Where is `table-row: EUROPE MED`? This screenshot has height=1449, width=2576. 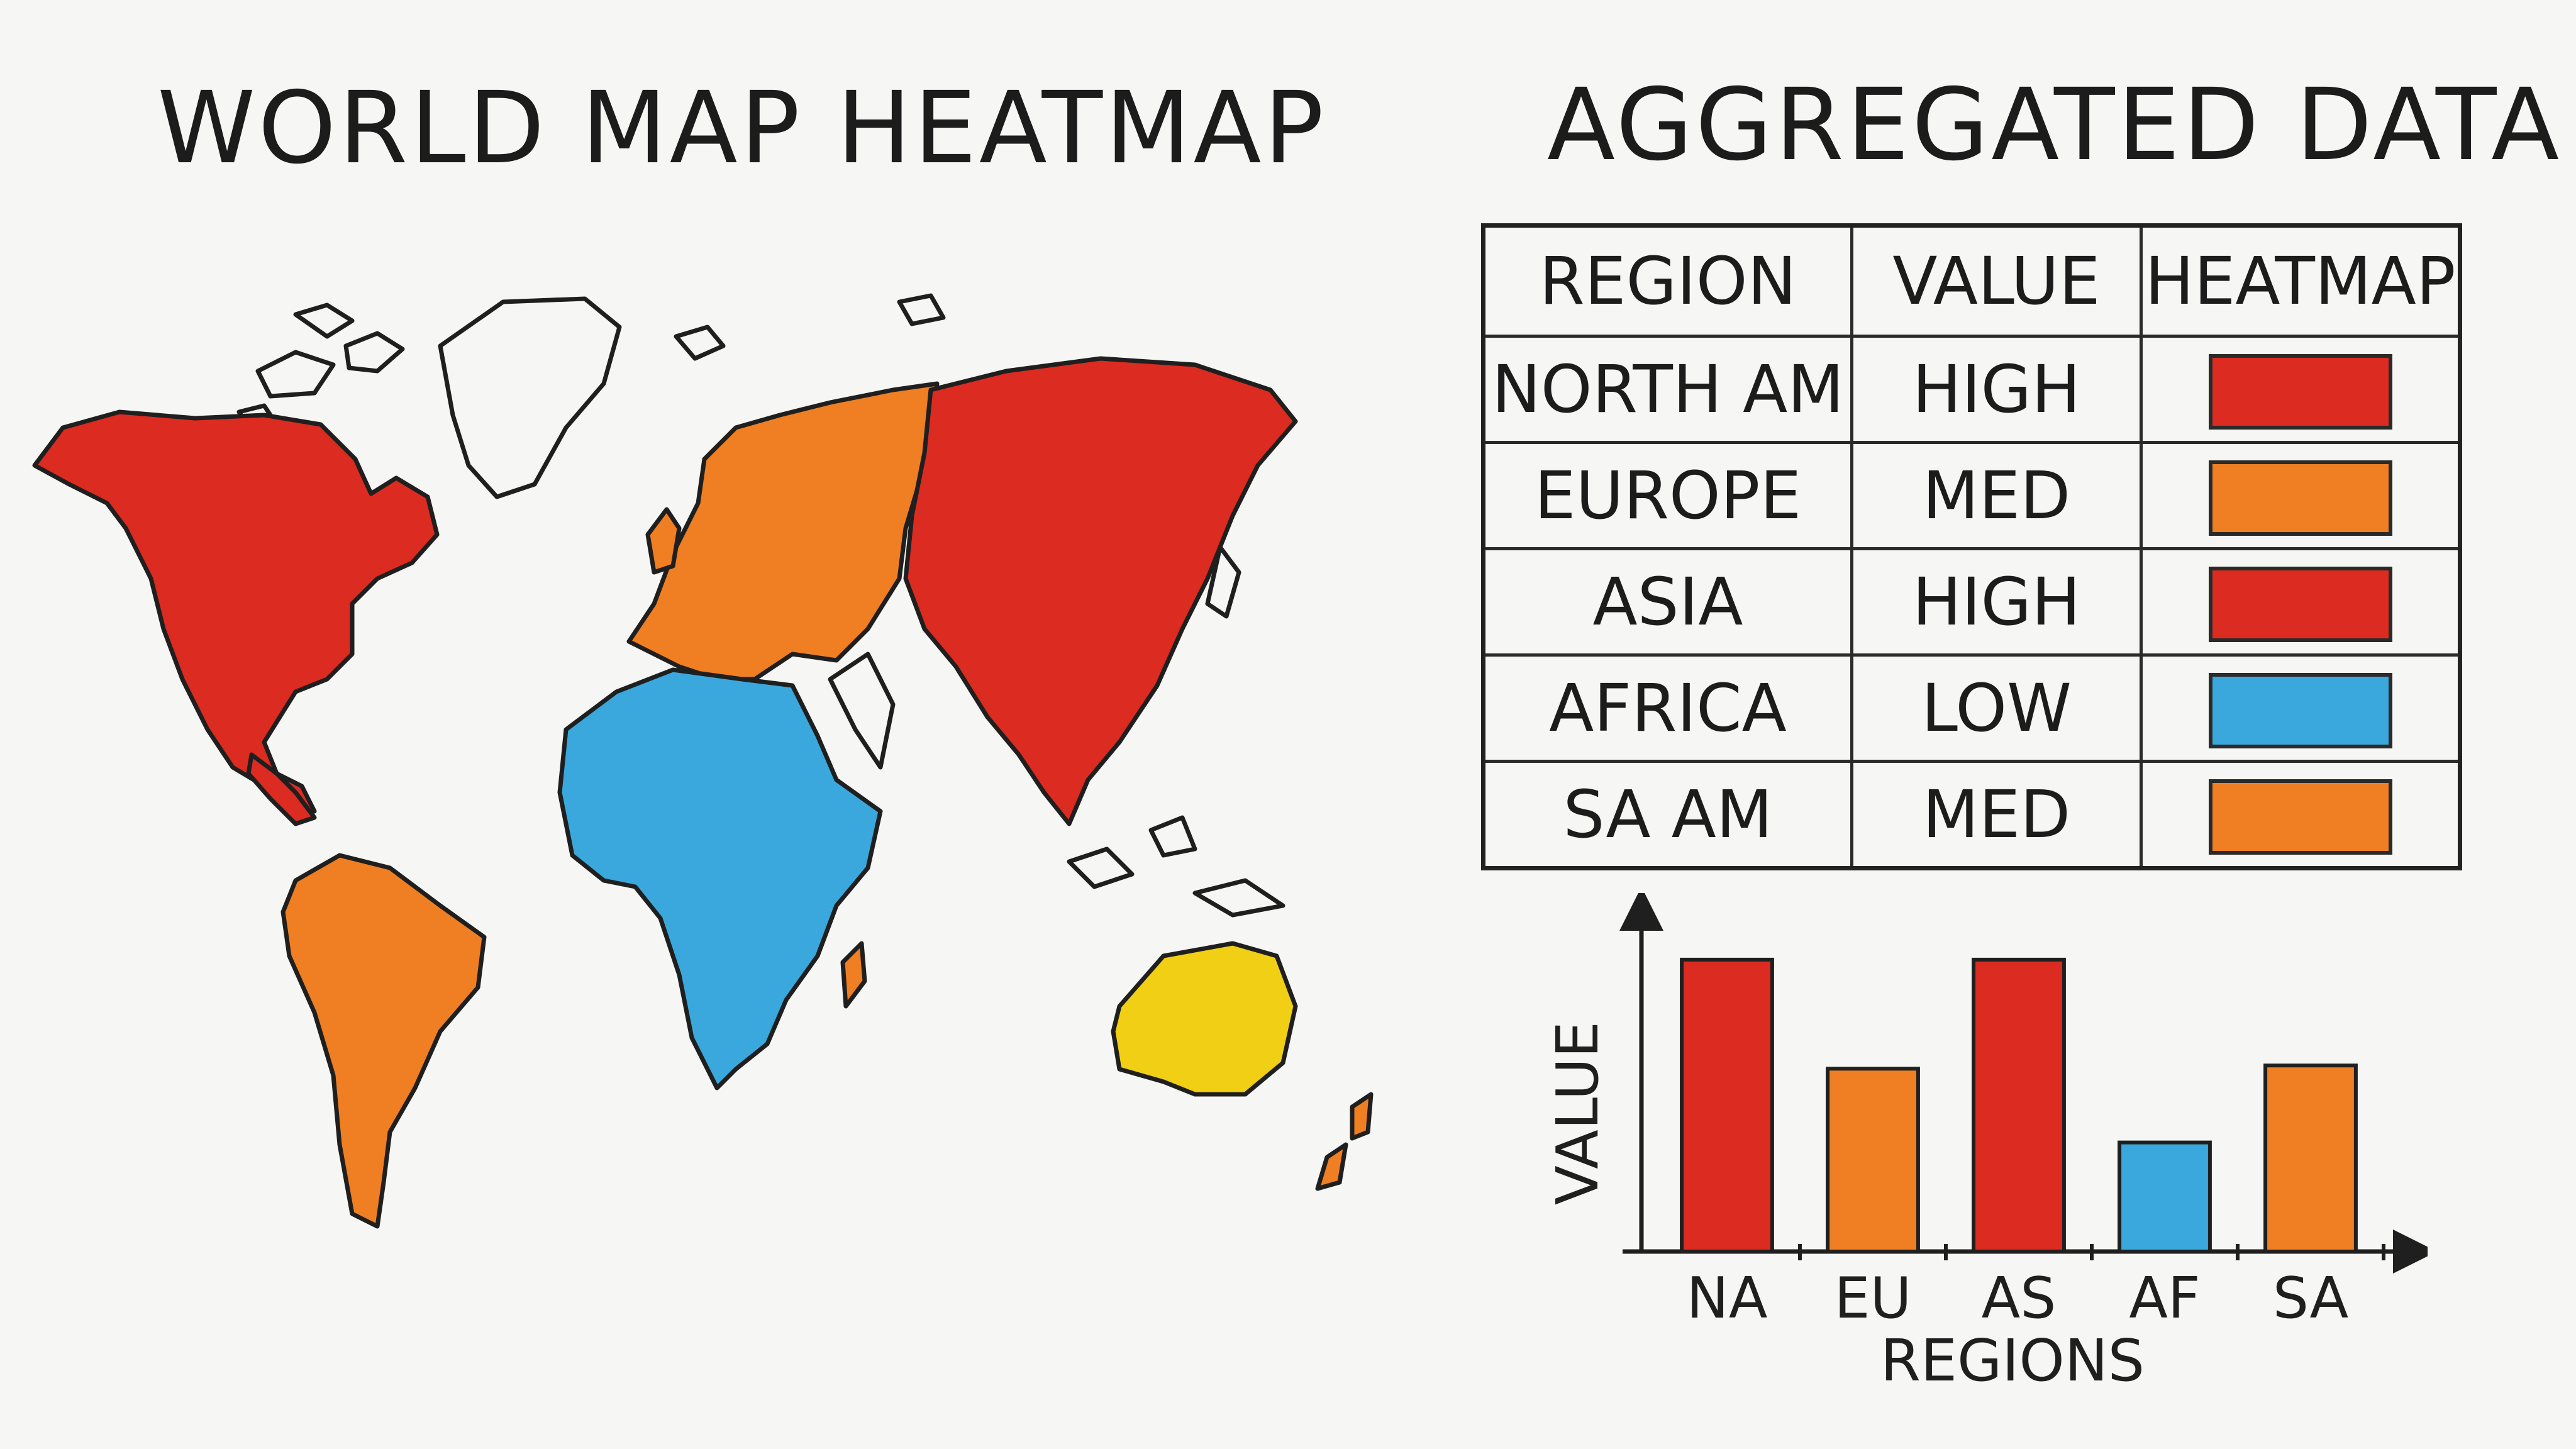
table-row: EUROPE MED is located at coordinates (1972, 495).